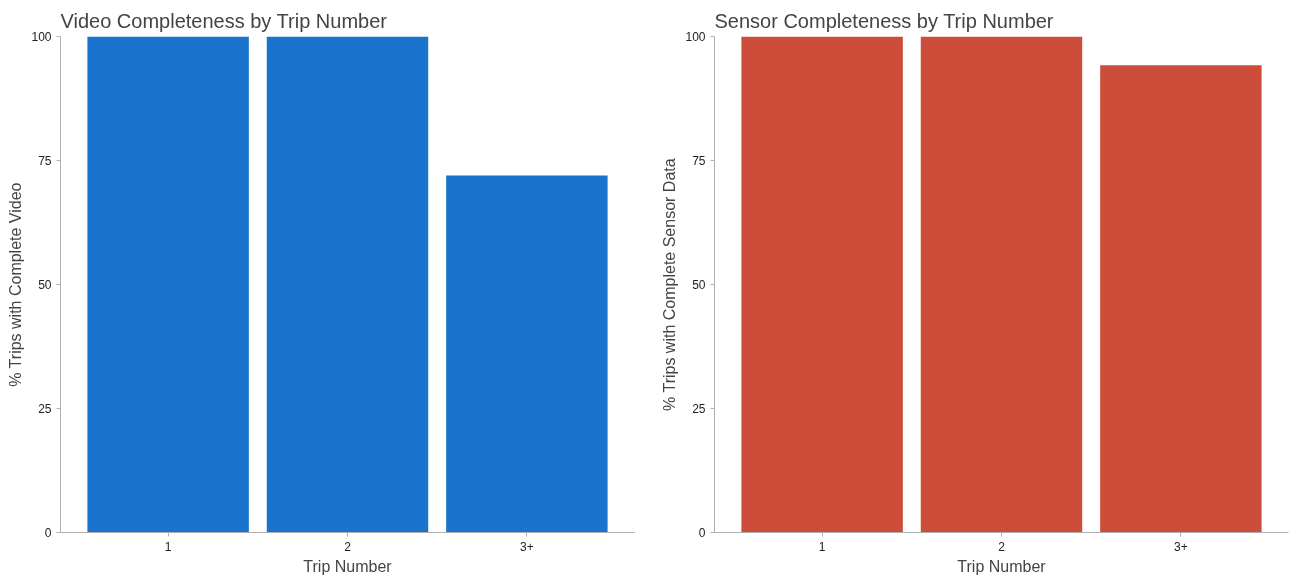 Image resolution: width=1309 pixels, height=577 pixels. I want to click on chart-title: Sensor Completeness by Trip Number, so click(884, 20).